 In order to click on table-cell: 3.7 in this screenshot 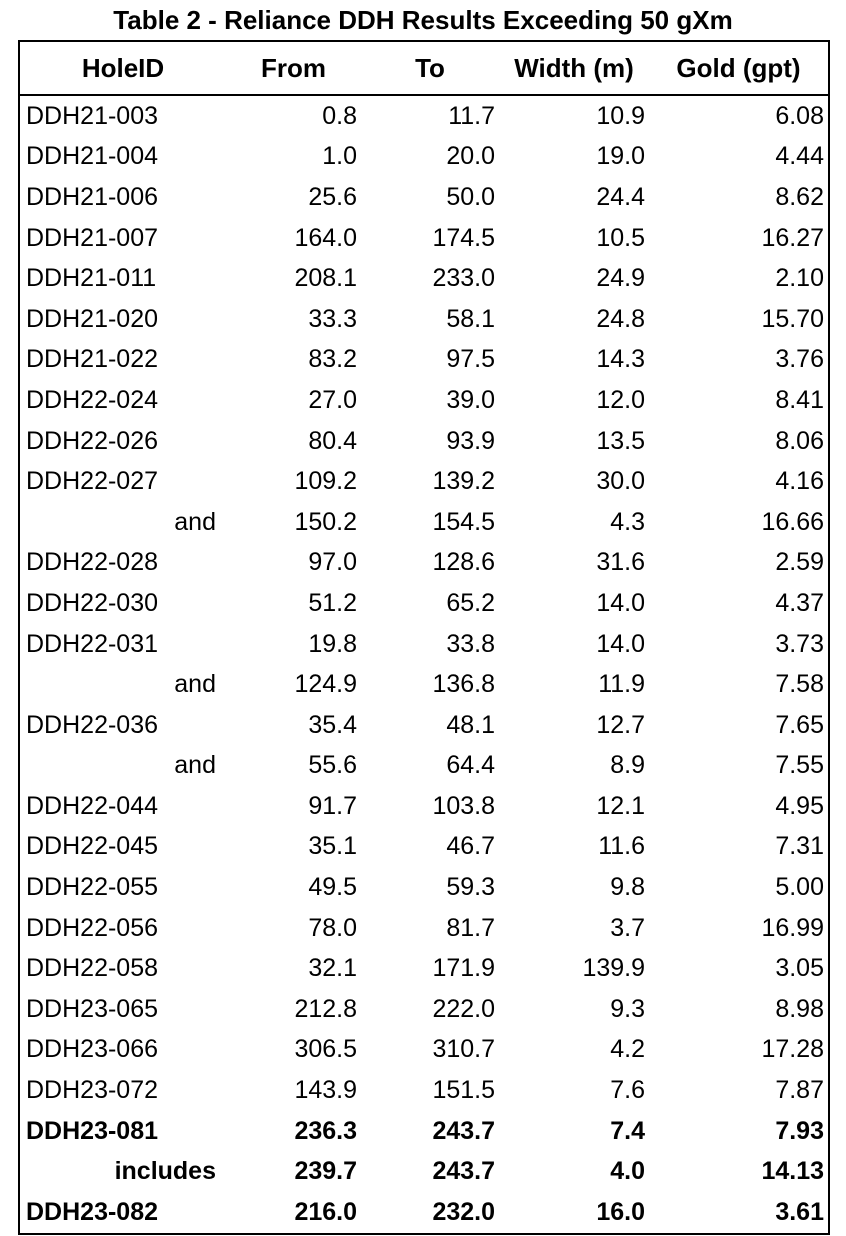, I will do `click(627, 927)`.